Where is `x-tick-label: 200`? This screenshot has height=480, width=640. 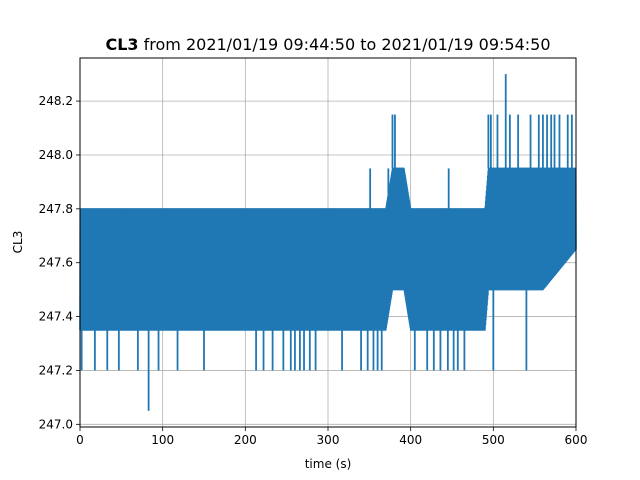
x-tick-label: 200 is located at coordinates (245, 440).